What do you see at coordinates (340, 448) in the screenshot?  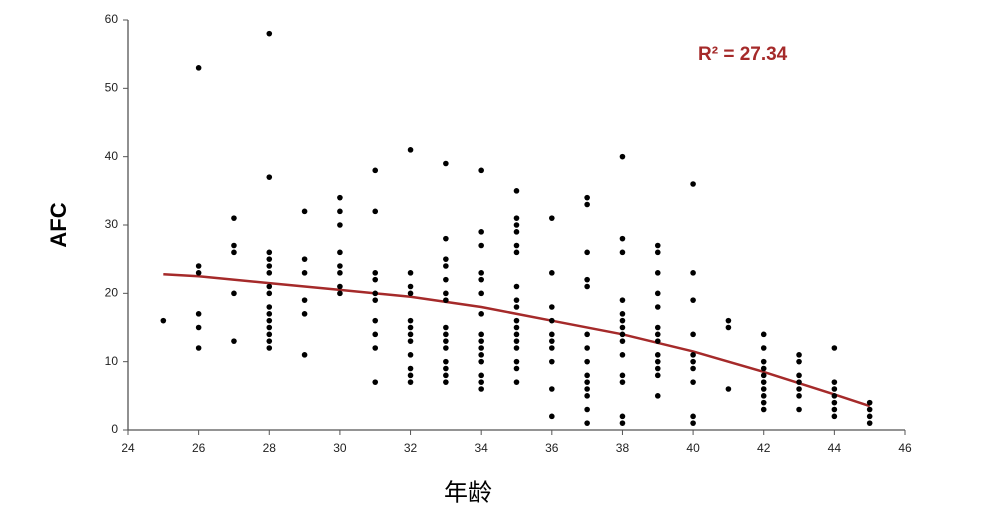 I see `x-tick-label: 30` at bounding box center [340, 448].